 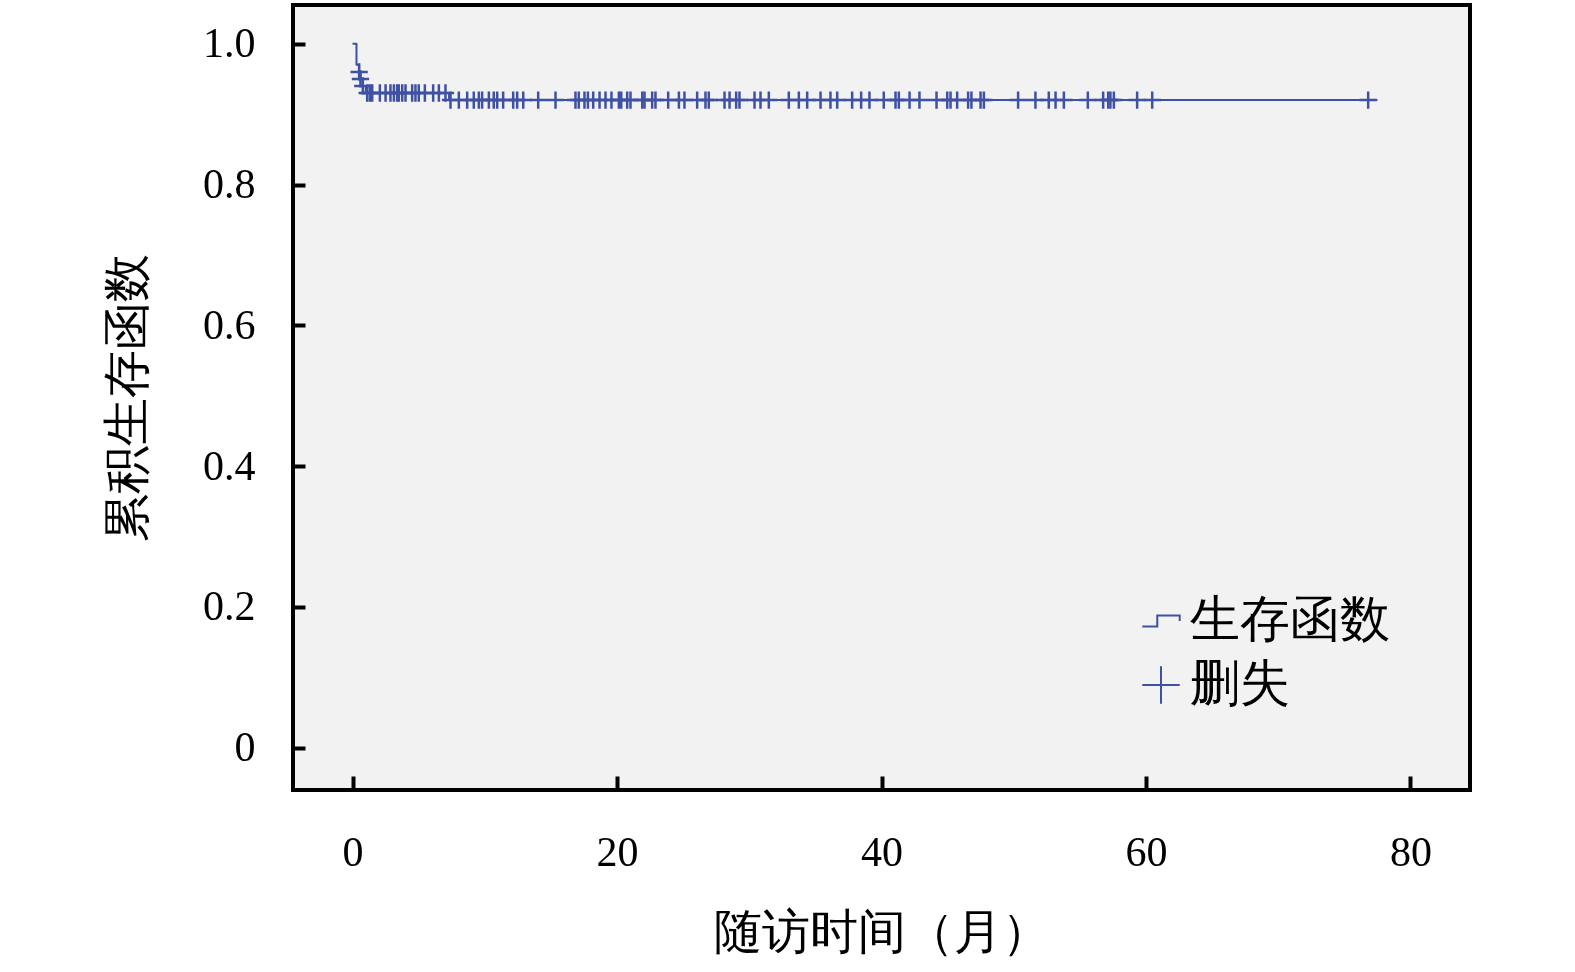 What do you see at coordinates (1410, 851) in the screenshot?
I see `x-tick-label: 80` at bounding box center [1410, 851].